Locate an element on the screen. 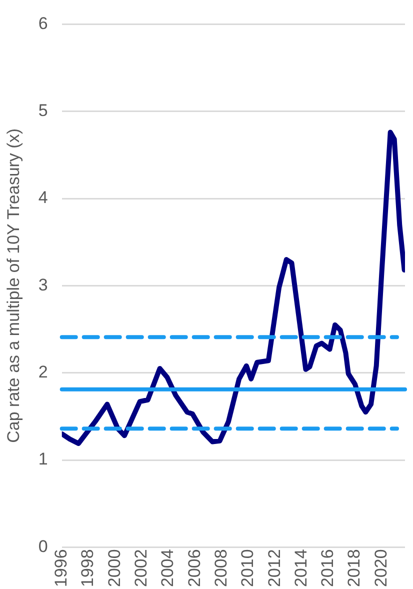 The height and width of the screenshot is (589, 413). x-tick-label: 2010 is located at coordinates (248, 568).